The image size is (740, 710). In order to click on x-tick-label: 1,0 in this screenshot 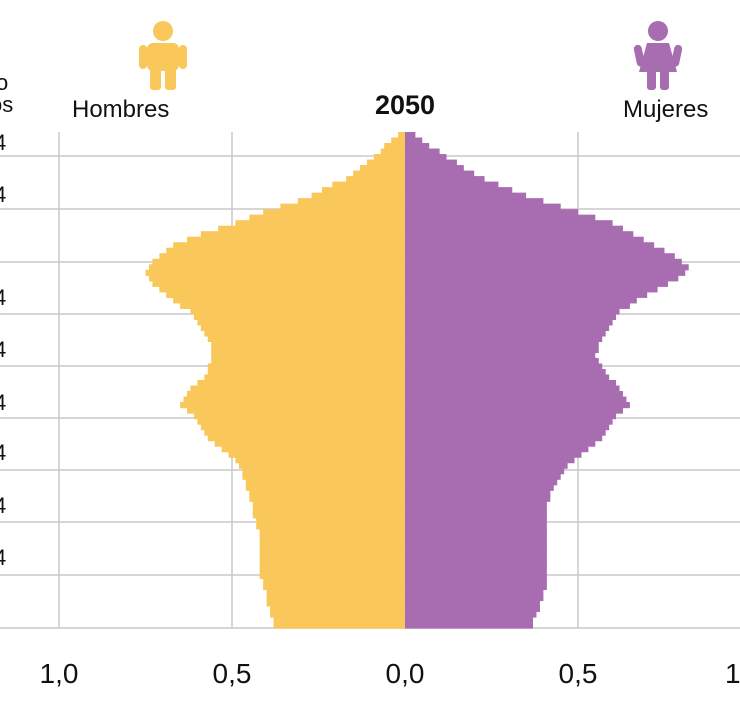, I will do `click(59, 673)`.